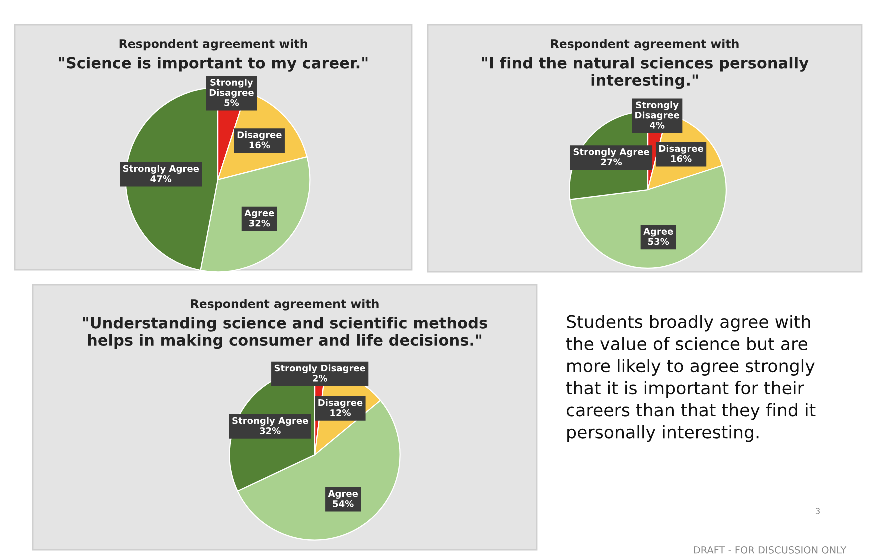  Describe the element at coordinates (770, 550) in the screenshot. I see `text: DRAFT - FOR DISCUSSION ONLY` at that location.